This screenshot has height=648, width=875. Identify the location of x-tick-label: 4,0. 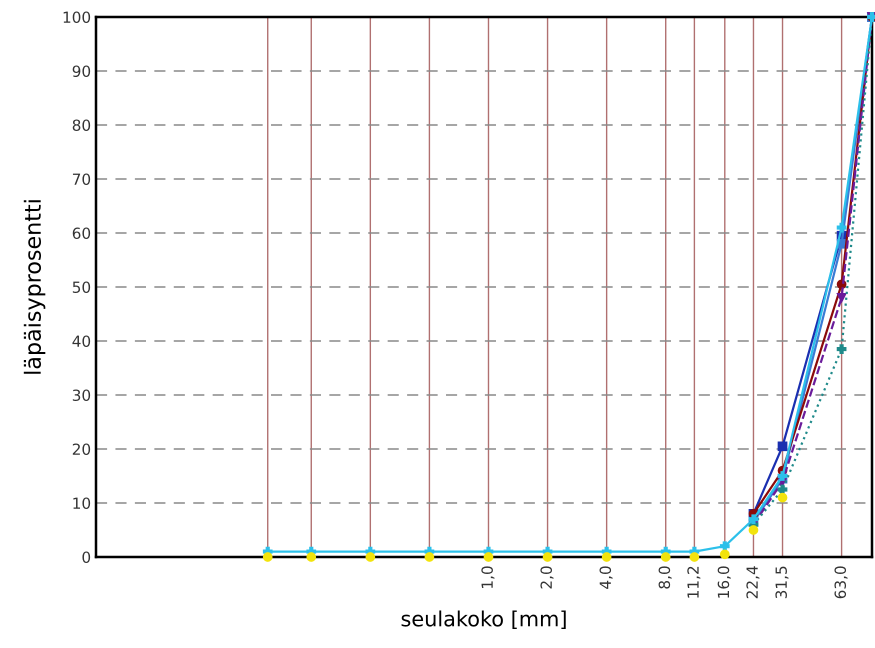
(606, 577).